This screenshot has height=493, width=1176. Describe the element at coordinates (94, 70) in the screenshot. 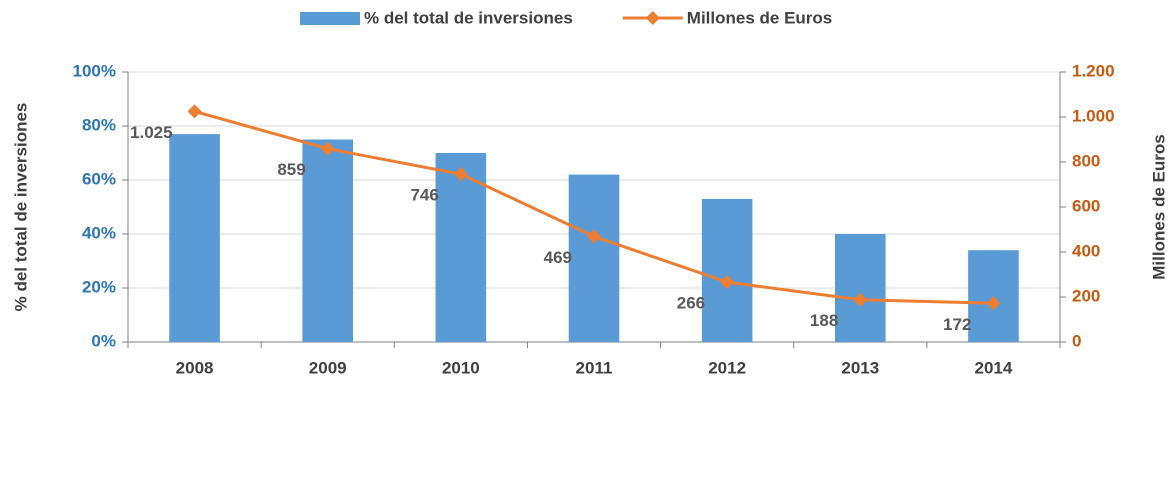

I see `y-tick-label: 100%` at that location.